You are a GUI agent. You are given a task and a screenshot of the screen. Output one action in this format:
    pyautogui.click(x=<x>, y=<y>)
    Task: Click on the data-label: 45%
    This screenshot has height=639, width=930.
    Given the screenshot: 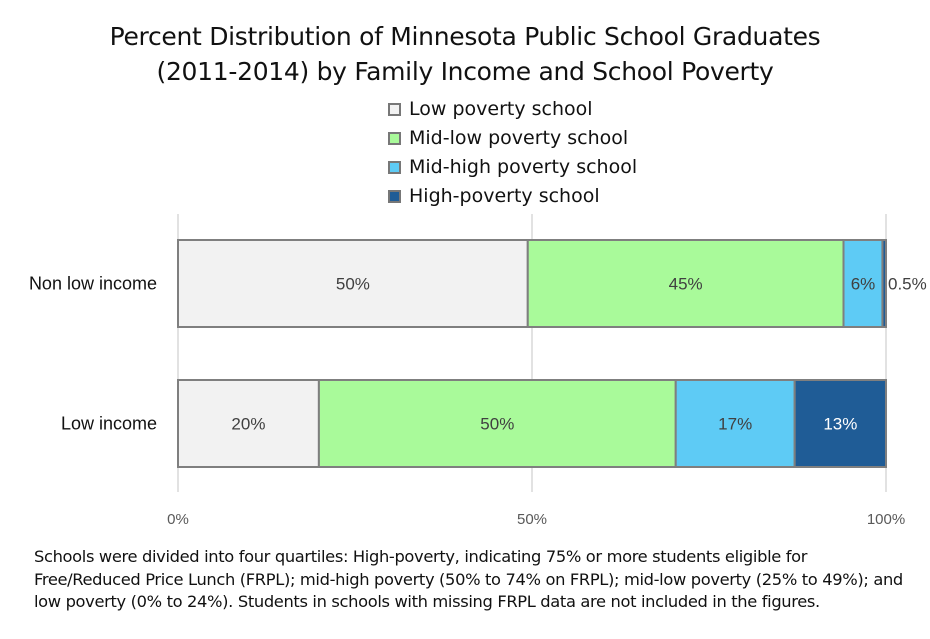 What is the action you would take?
    pyautogui.click(x=686, y=284)
    